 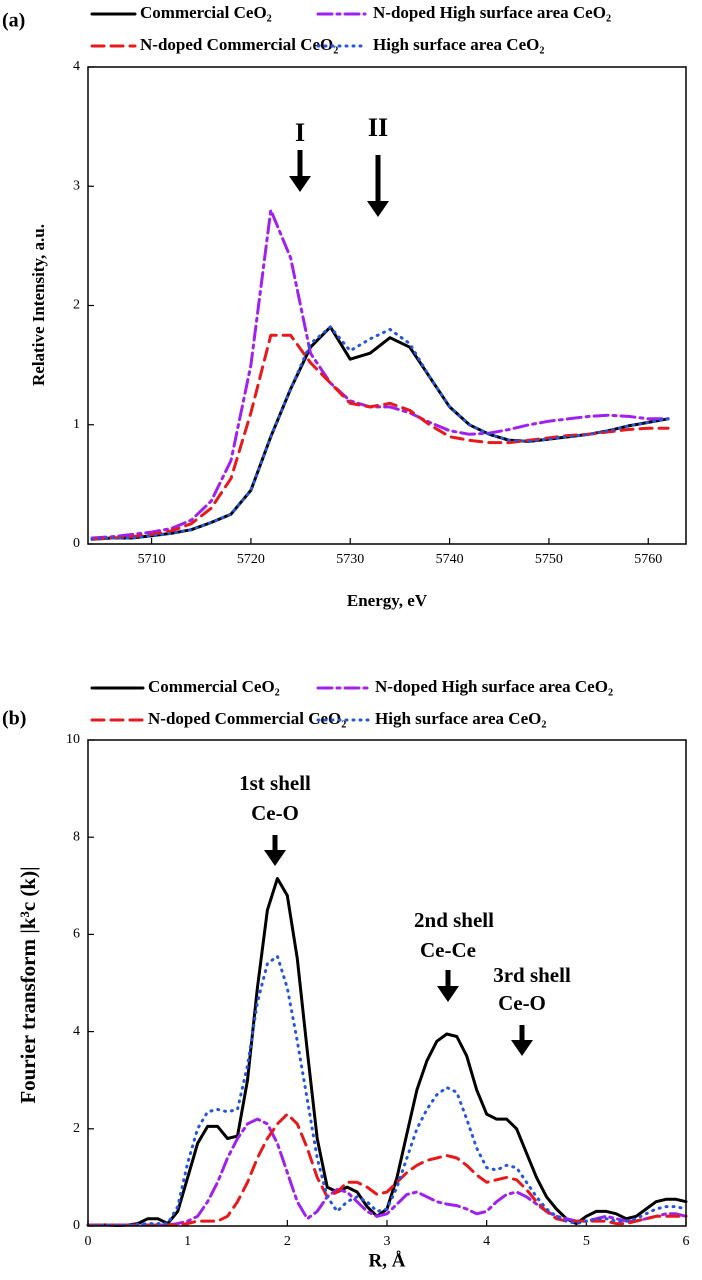 I want to click on annotation: Ce-Ce, so click(x=448, y=950).